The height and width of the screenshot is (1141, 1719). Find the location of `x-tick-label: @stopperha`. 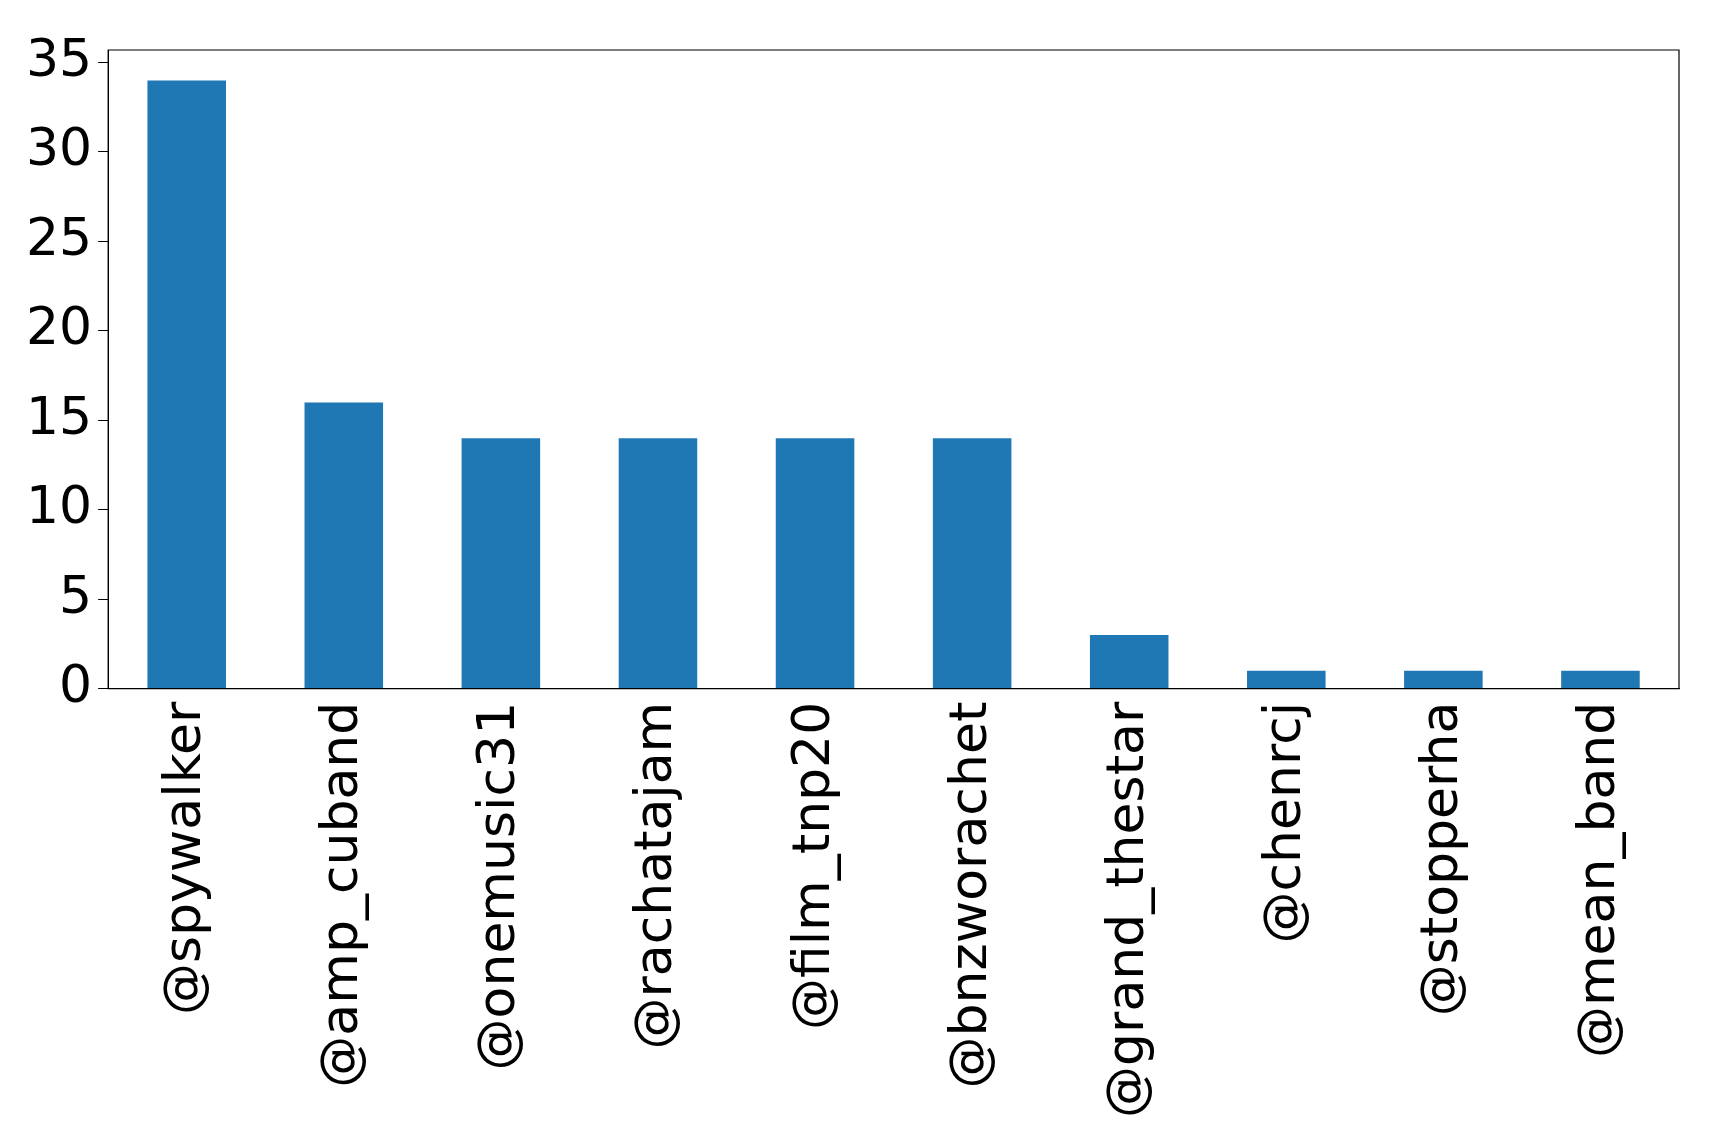

x-tick-label: @stopperha is located at coordinates (1438, 859).